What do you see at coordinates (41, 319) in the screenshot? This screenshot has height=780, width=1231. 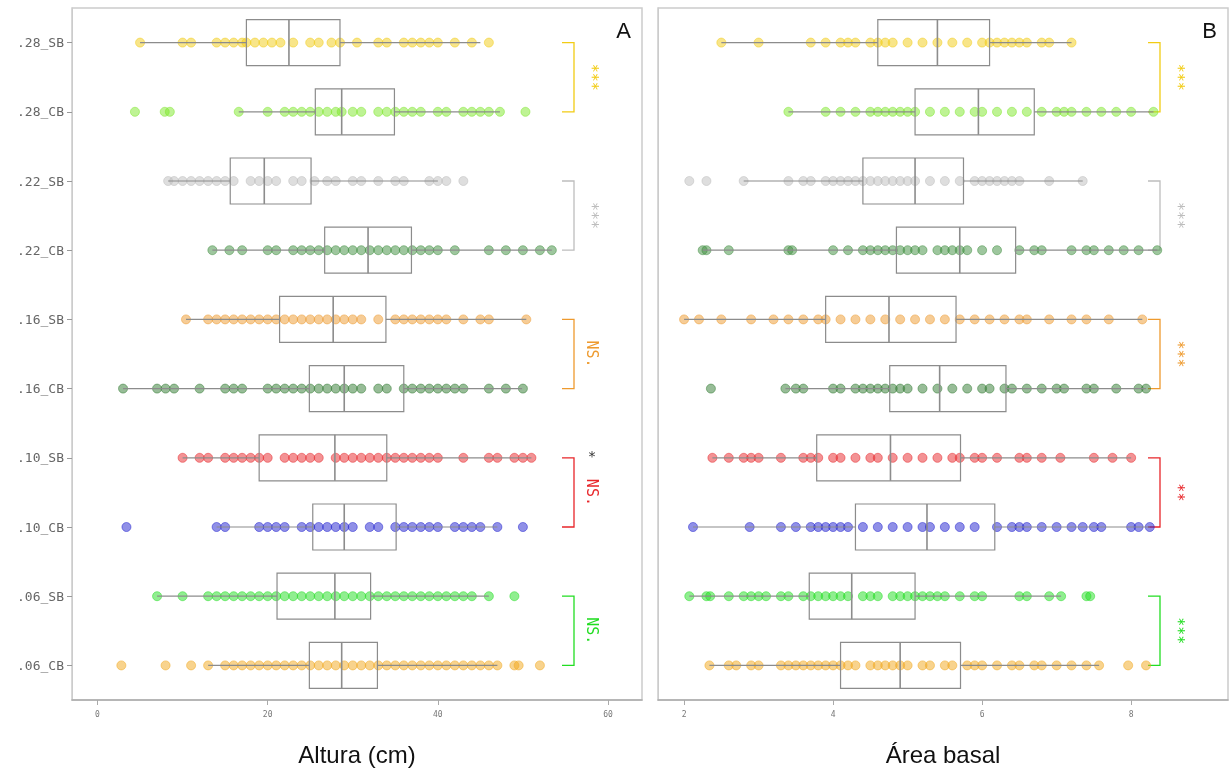 I see `y-tick-label: .16_SB` at bounding box center [41, 319].